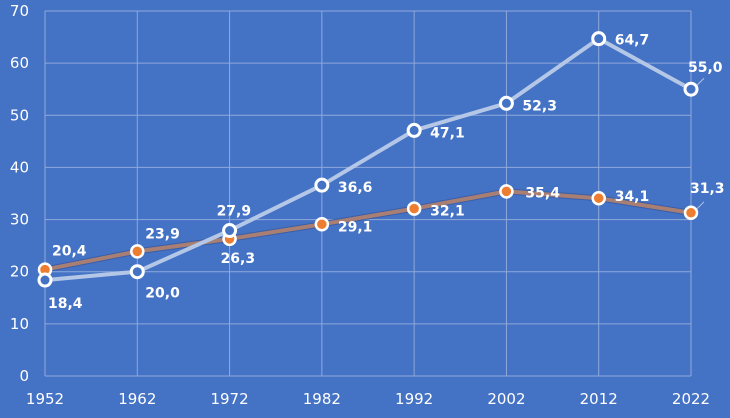 Image resolution: width=730 pixels, height=418 pixels. What do you see at coordinates (414, 399) in the screenshot?
I see `x-tick-label: 1992` at bounding box center [414, 399].